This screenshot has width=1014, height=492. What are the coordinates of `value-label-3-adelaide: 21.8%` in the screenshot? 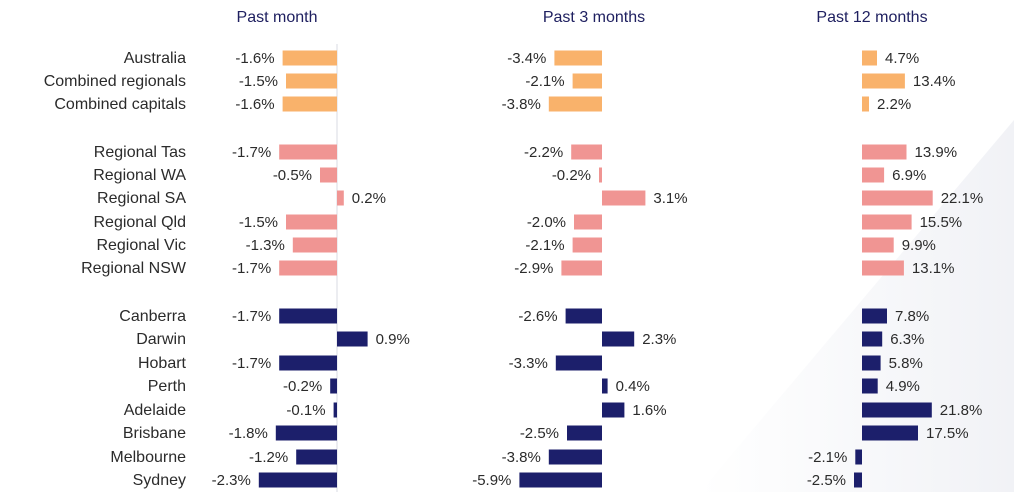 It's located at (961, 410).